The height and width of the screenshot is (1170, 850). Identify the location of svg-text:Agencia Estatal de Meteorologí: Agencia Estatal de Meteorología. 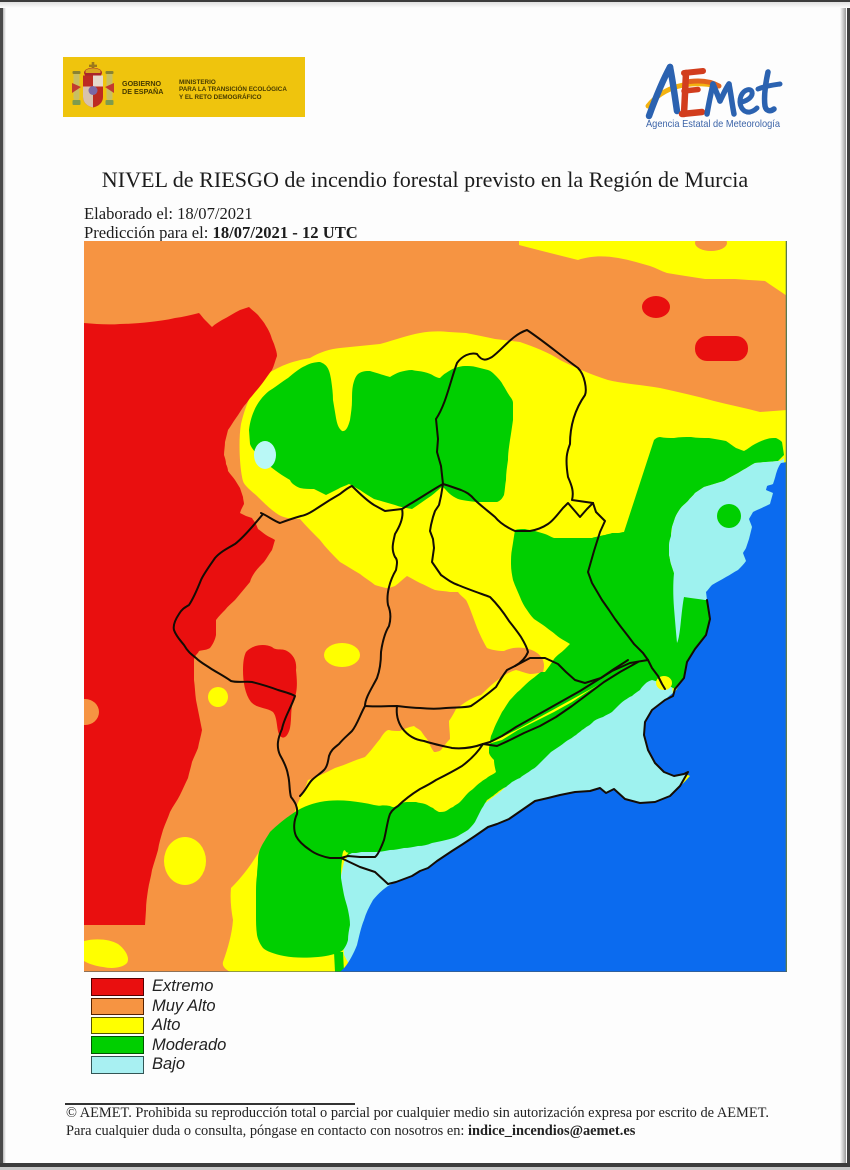
(713, 124).